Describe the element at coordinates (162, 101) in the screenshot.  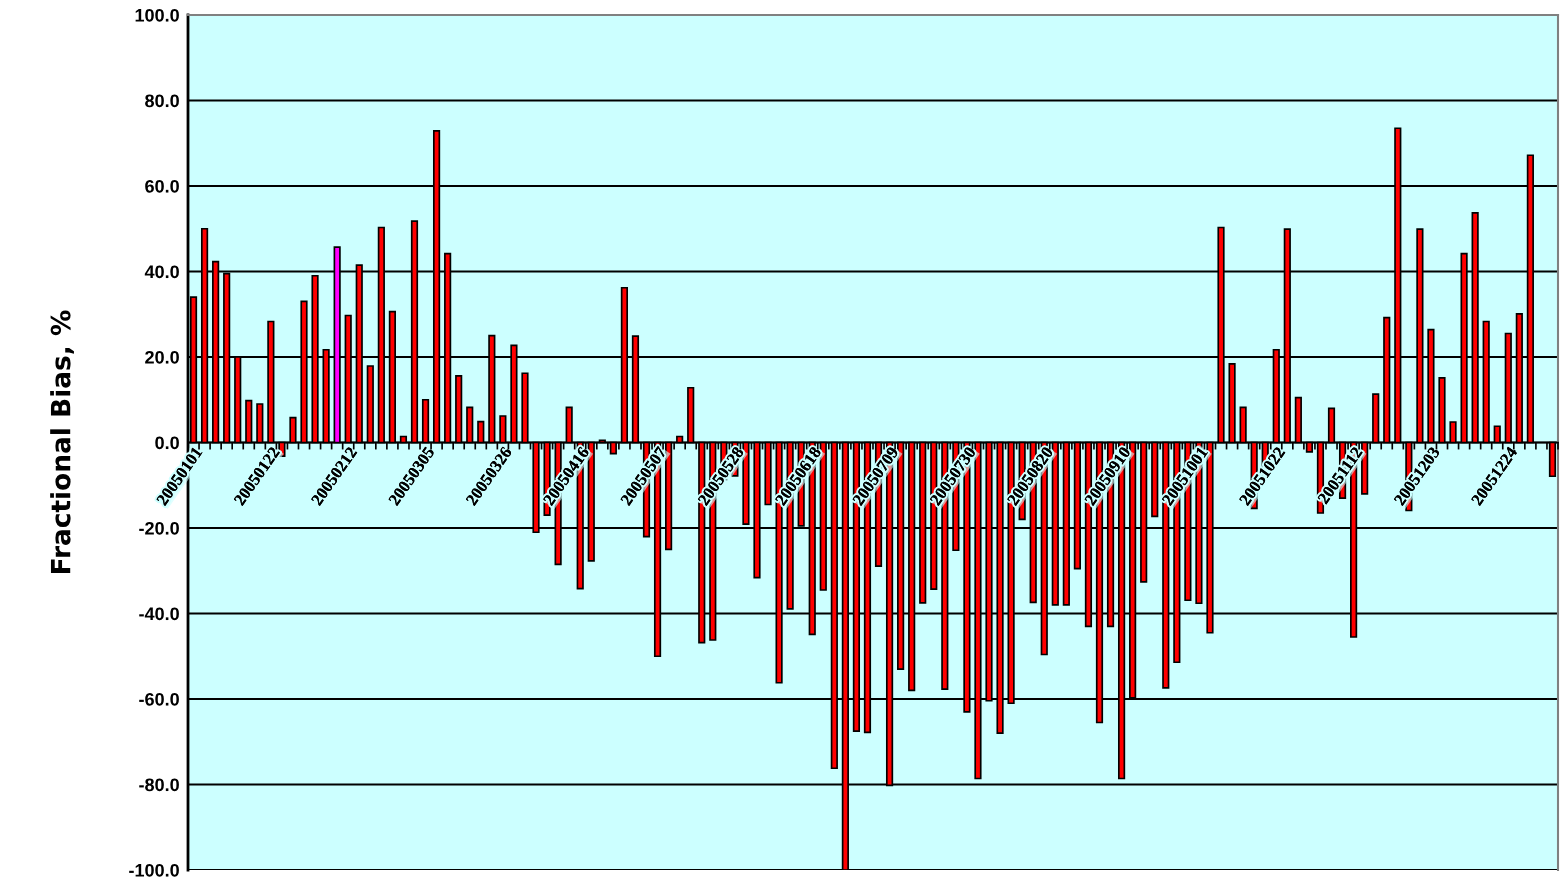
I see `y-tick-label: 80.0` at that location.